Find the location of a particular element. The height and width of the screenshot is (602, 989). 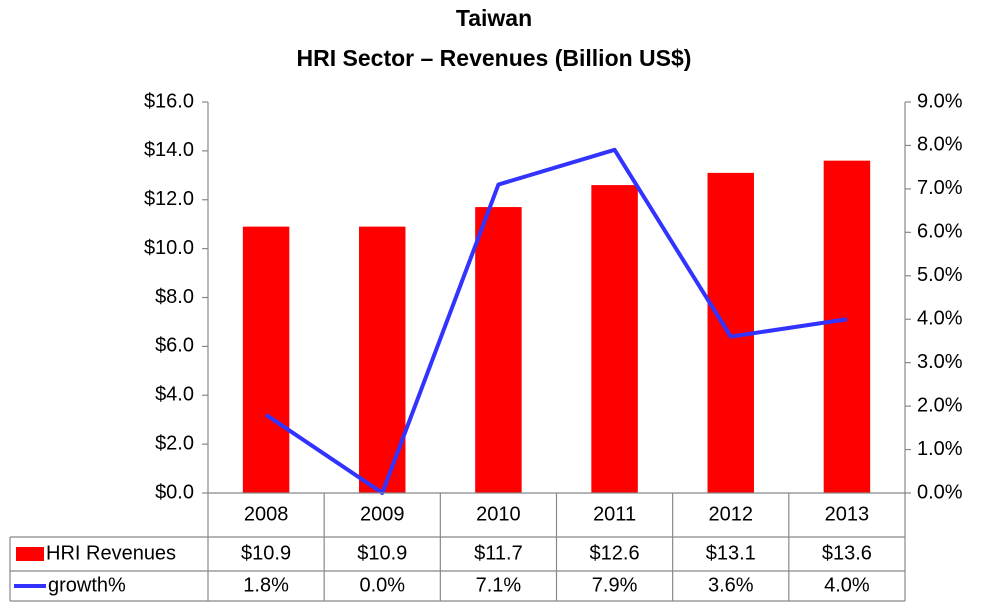

legend-label: growth% is located at coordinates (87, 585).